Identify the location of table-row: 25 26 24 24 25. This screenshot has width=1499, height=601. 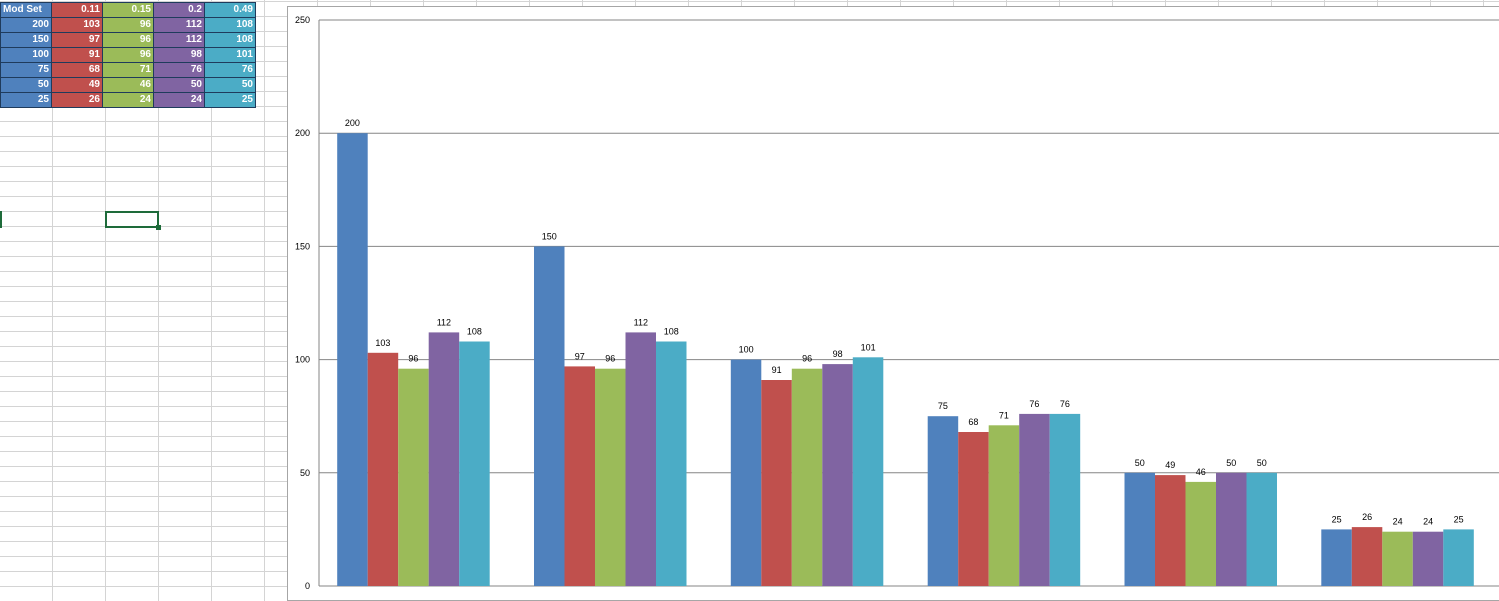
(128, 100).